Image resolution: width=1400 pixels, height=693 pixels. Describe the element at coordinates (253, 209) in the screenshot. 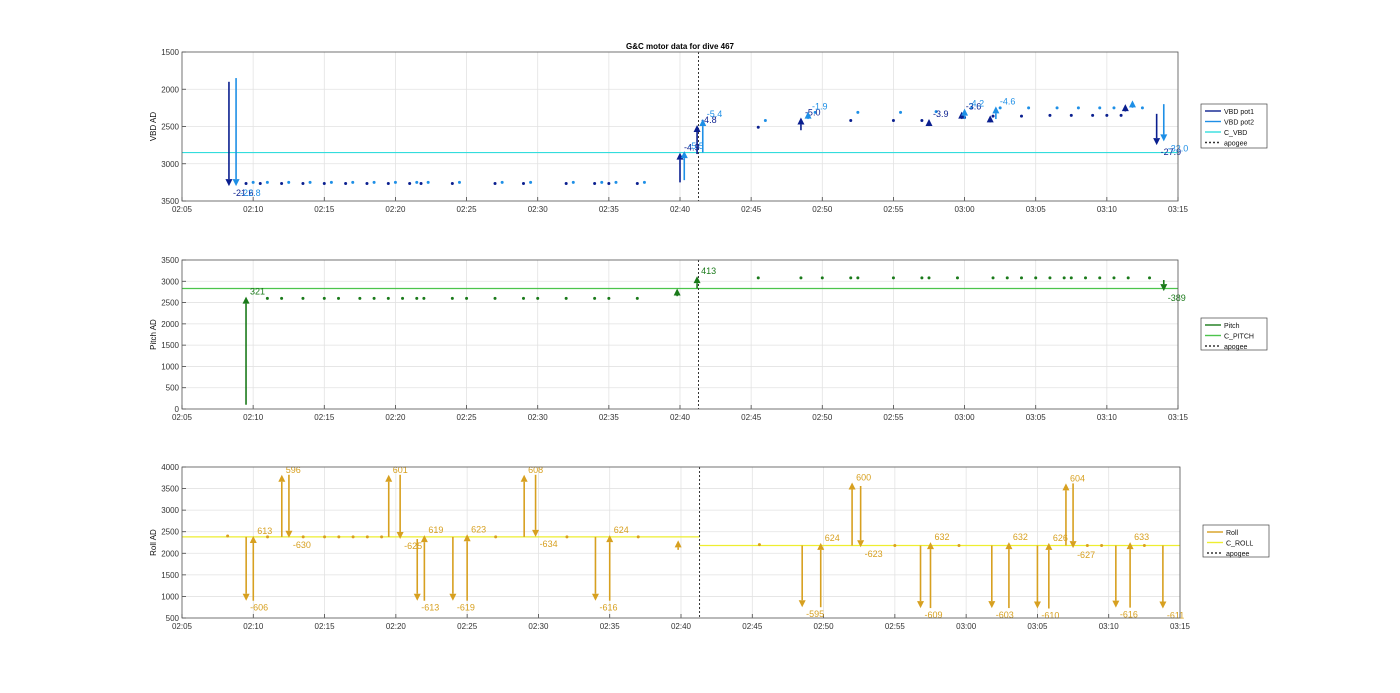

I see `x-tick-label: 02:10` at that location.